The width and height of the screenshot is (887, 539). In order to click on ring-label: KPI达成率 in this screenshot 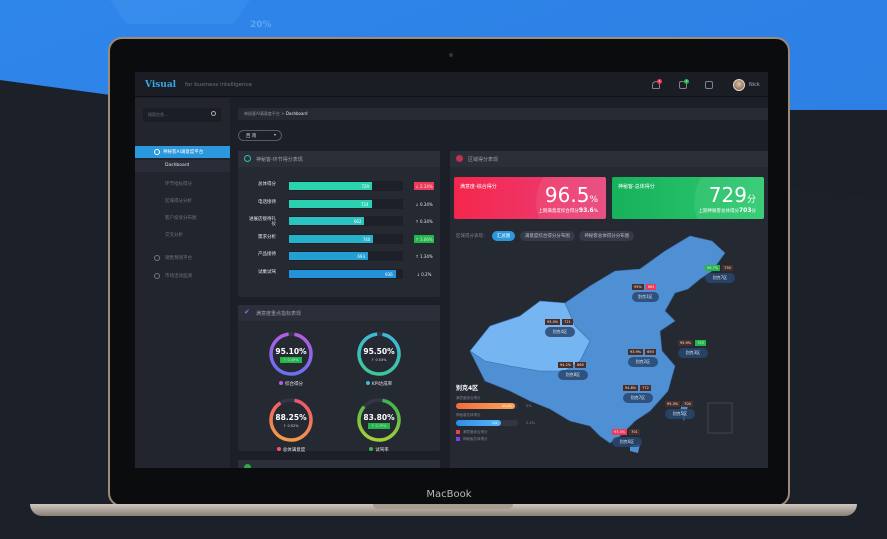, I will do `click(379, 384)`.